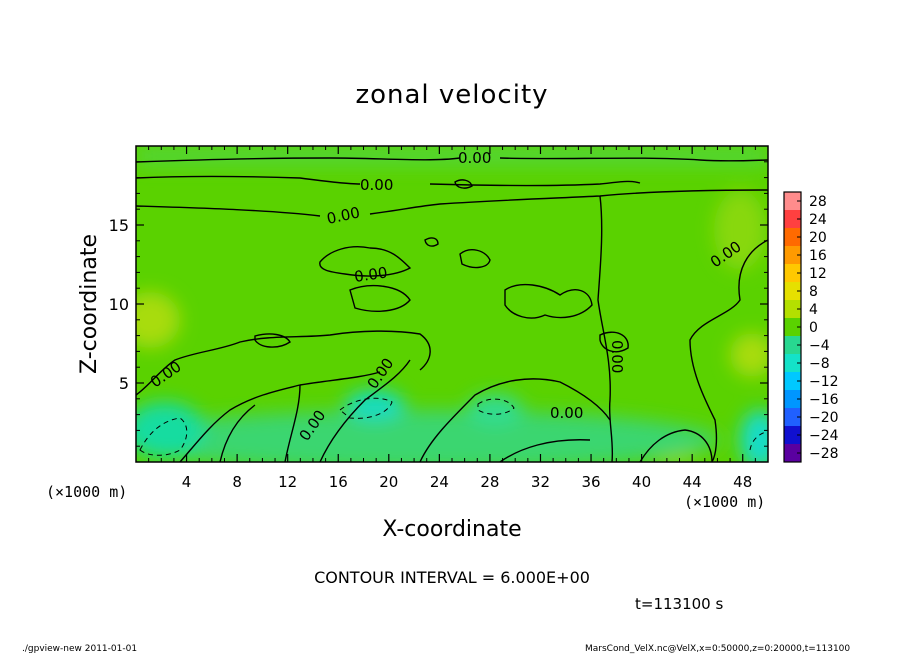 The width and height of the screenshot is (904, 654). What do you see at coordinates (818, 202) in the screenshot?
I see `colorbar-label: 28` at bounding box center [818, 202].